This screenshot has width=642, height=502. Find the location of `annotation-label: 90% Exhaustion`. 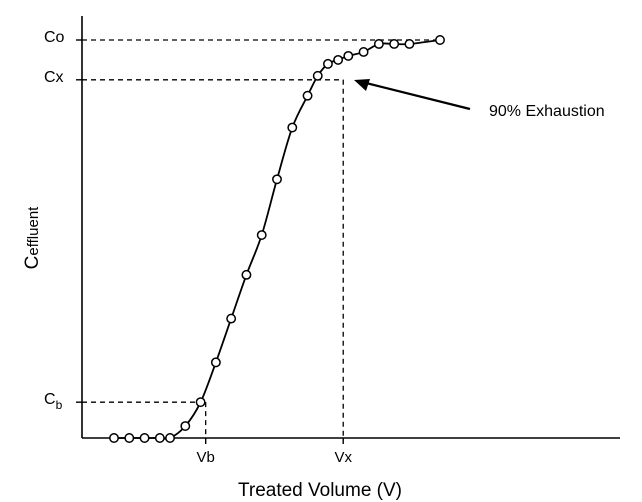

annotation-label: 90% Exhaustion is located at coordinates (547, 111).